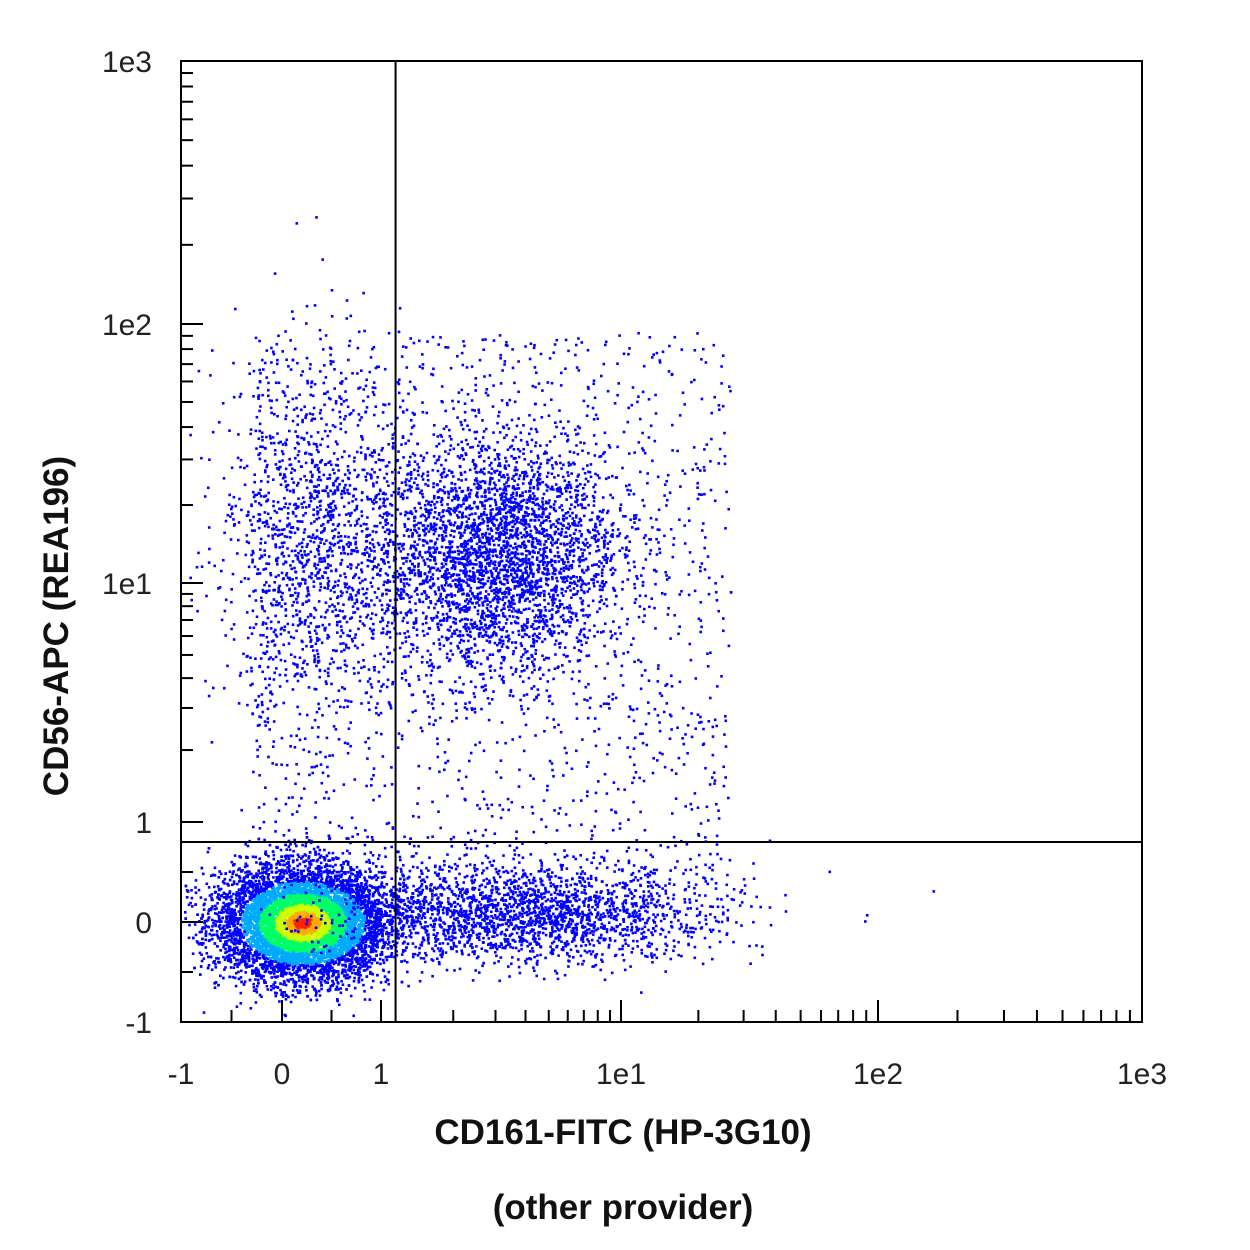 The image size is (1250, 1250). Describe the element at coordinates (143, 823) in the screenshot. I see `y-tick-label: 1` at that location.